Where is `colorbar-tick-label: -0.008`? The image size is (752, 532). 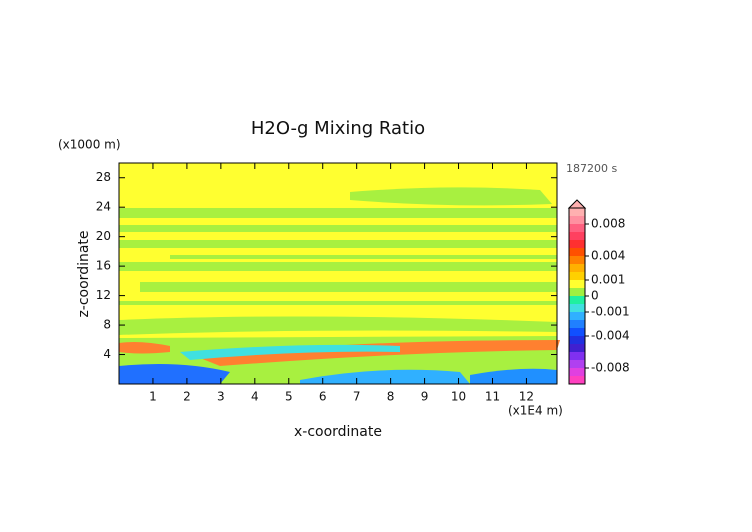
colorbar-tick-label: -0.008 is located at coordinates (610, 368).